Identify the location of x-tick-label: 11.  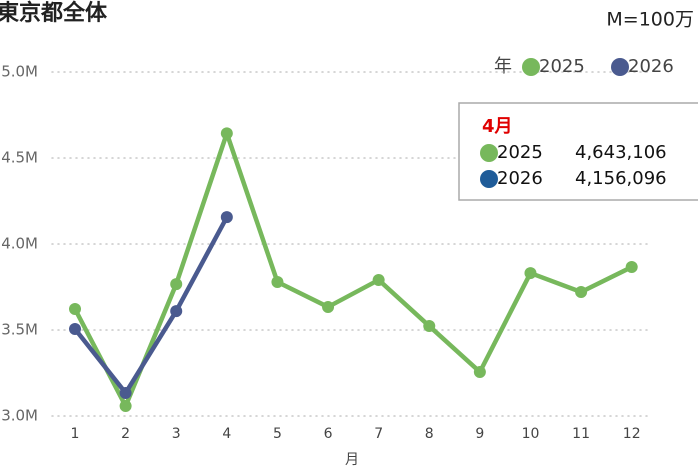
(581, 434).